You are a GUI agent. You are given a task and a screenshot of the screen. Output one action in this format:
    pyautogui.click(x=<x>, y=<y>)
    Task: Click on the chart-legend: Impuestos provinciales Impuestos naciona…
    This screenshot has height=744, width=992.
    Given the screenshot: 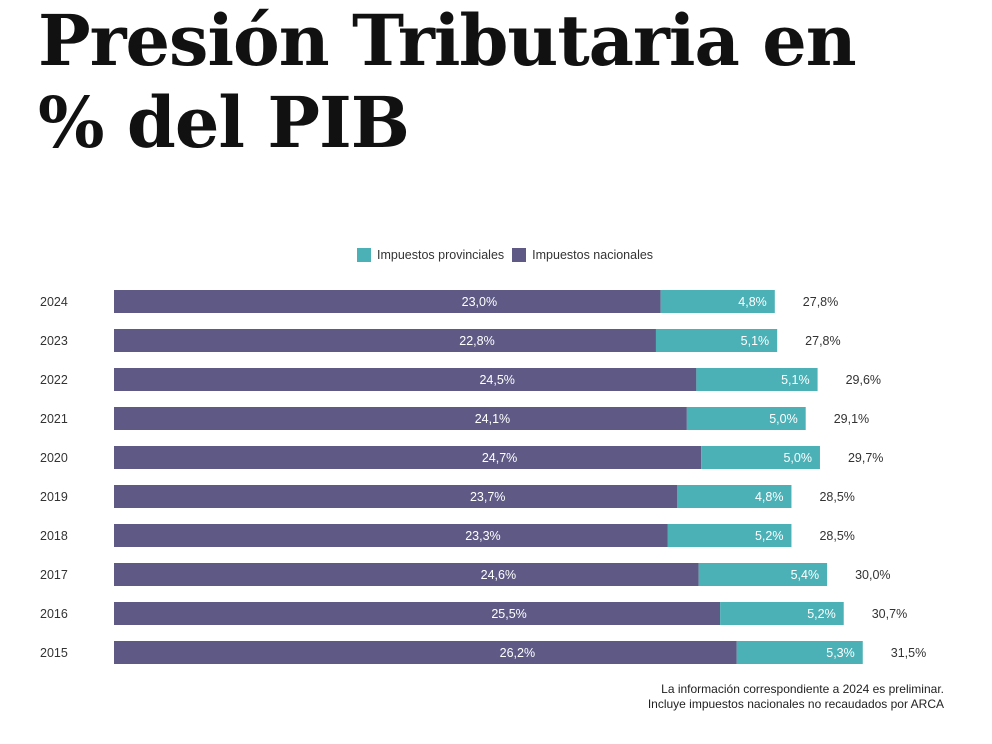 What is the action you would take?
    pyautogui.click(x=505, y=255)
    